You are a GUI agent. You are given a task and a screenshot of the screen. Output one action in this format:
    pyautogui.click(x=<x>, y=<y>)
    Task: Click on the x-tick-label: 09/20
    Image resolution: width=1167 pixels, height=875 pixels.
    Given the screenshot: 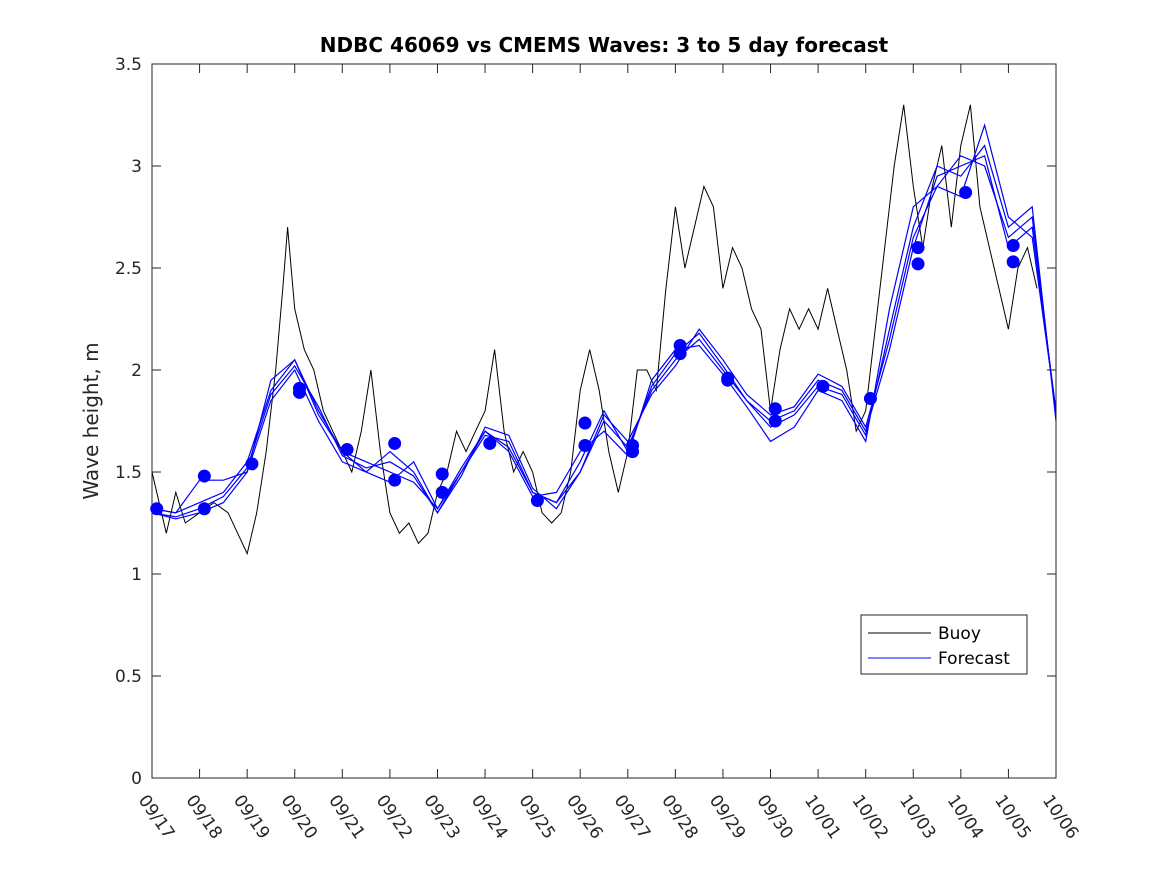 What is the action you would take?
    pyautogui.click(x=299, y=817)
    